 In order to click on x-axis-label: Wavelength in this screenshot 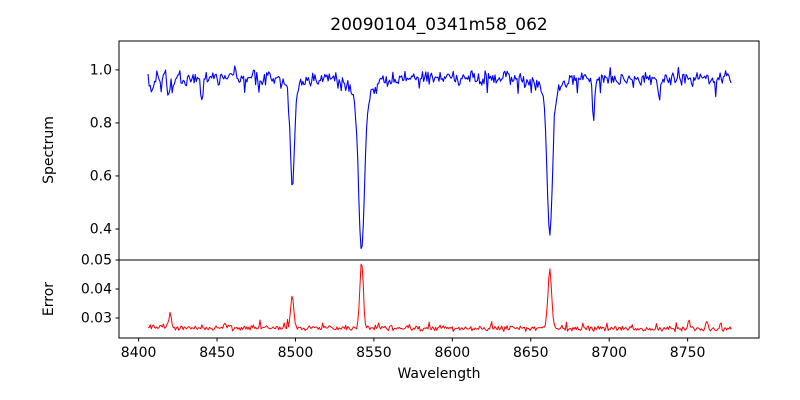, I will do `click(438, 374)`.